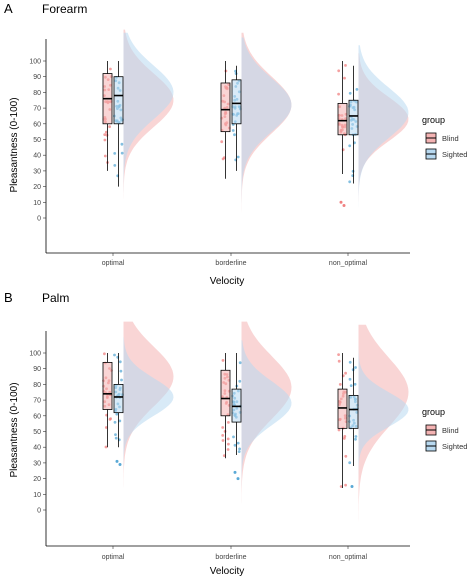  Describe the element at coordinates (37, 479) in the screenshot. I see `y-tick-label: 20` at that location.